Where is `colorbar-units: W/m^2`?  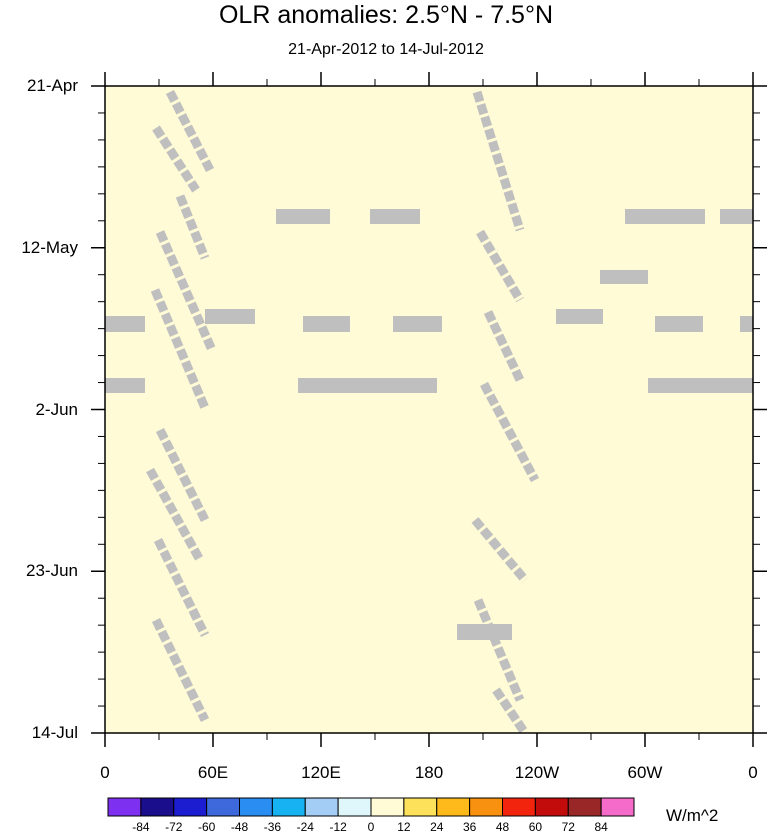 colorbar-units: W/m^2 is located at coordinates (692, 815).